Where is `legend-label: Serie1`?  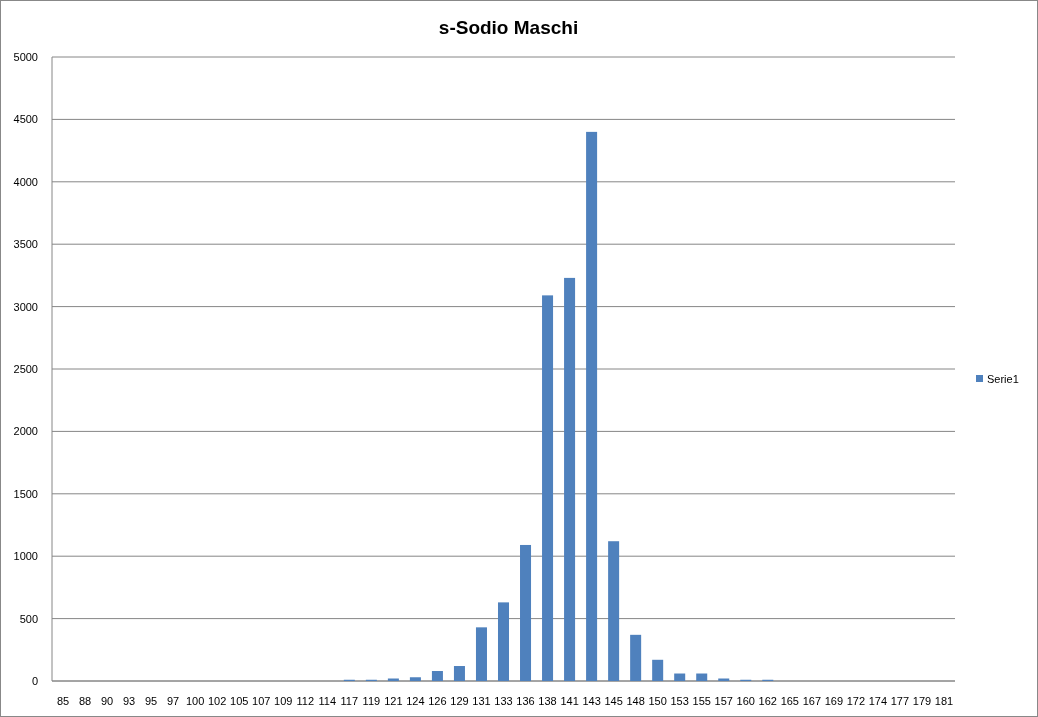 legend-label: Serie1 is located at coordinates (1003, 379).